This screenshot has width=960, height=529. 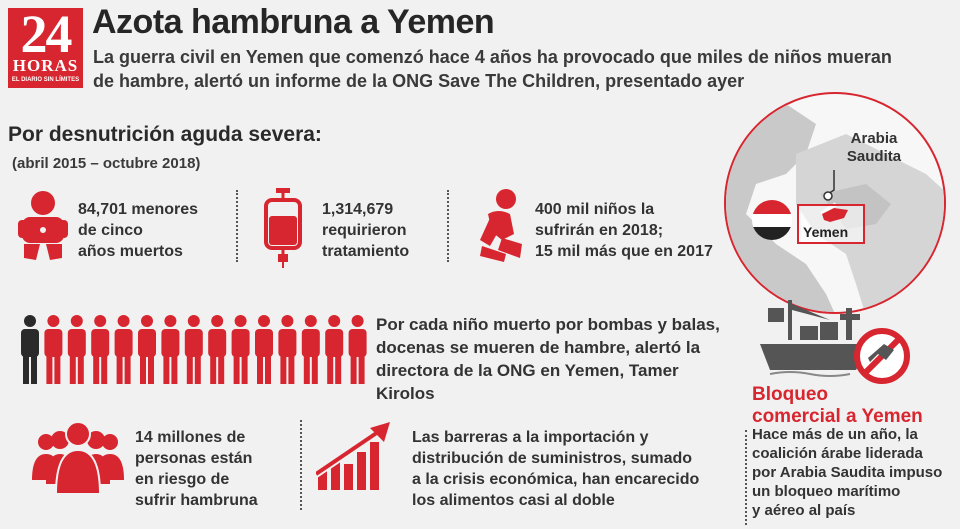 What do you see at coordinates (847, 472) in the screenshot?
I see `blockade-text-line: por Arabia Saudita impuso` at bounding box center [847, 472].